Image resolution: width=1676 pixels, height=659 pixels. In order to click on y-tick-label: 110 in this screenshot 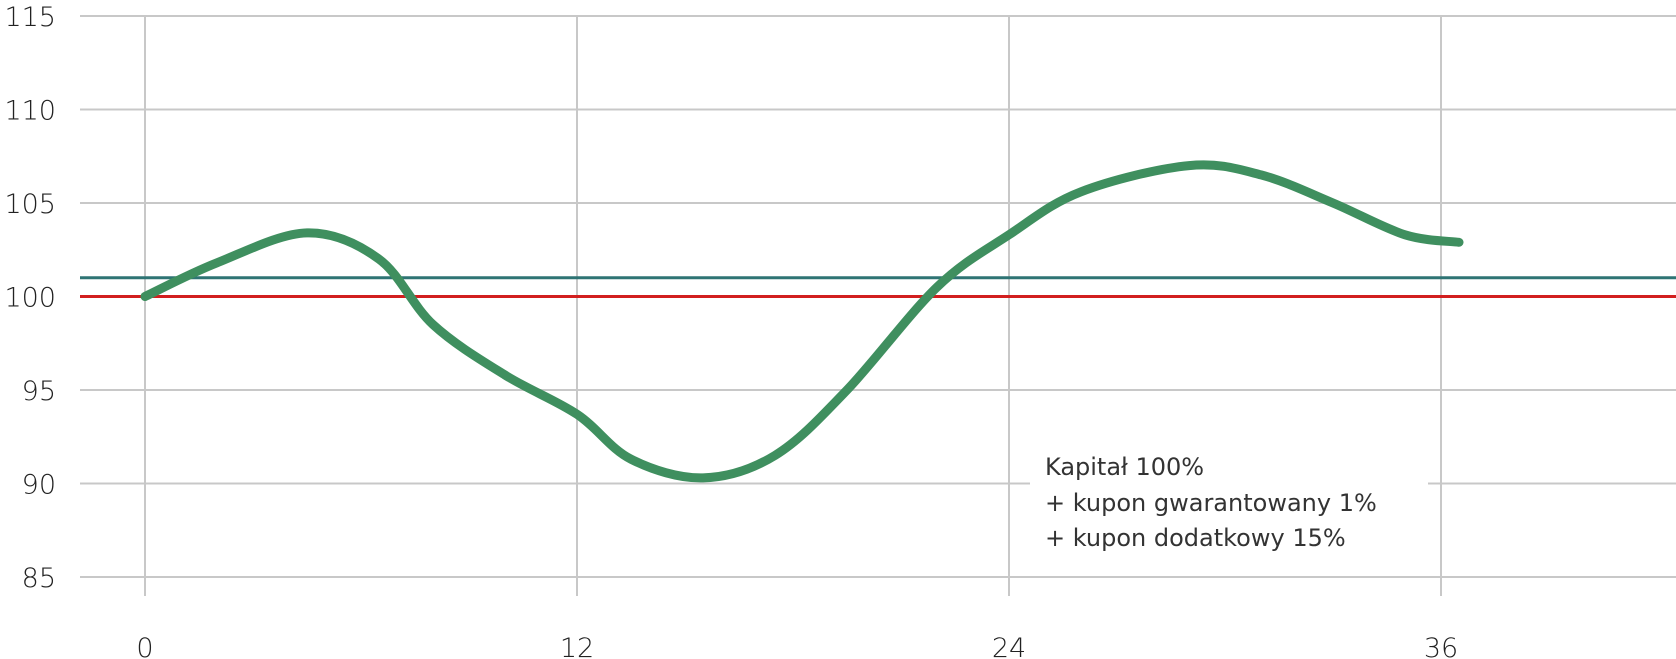, I will do `click(30, 111)`.